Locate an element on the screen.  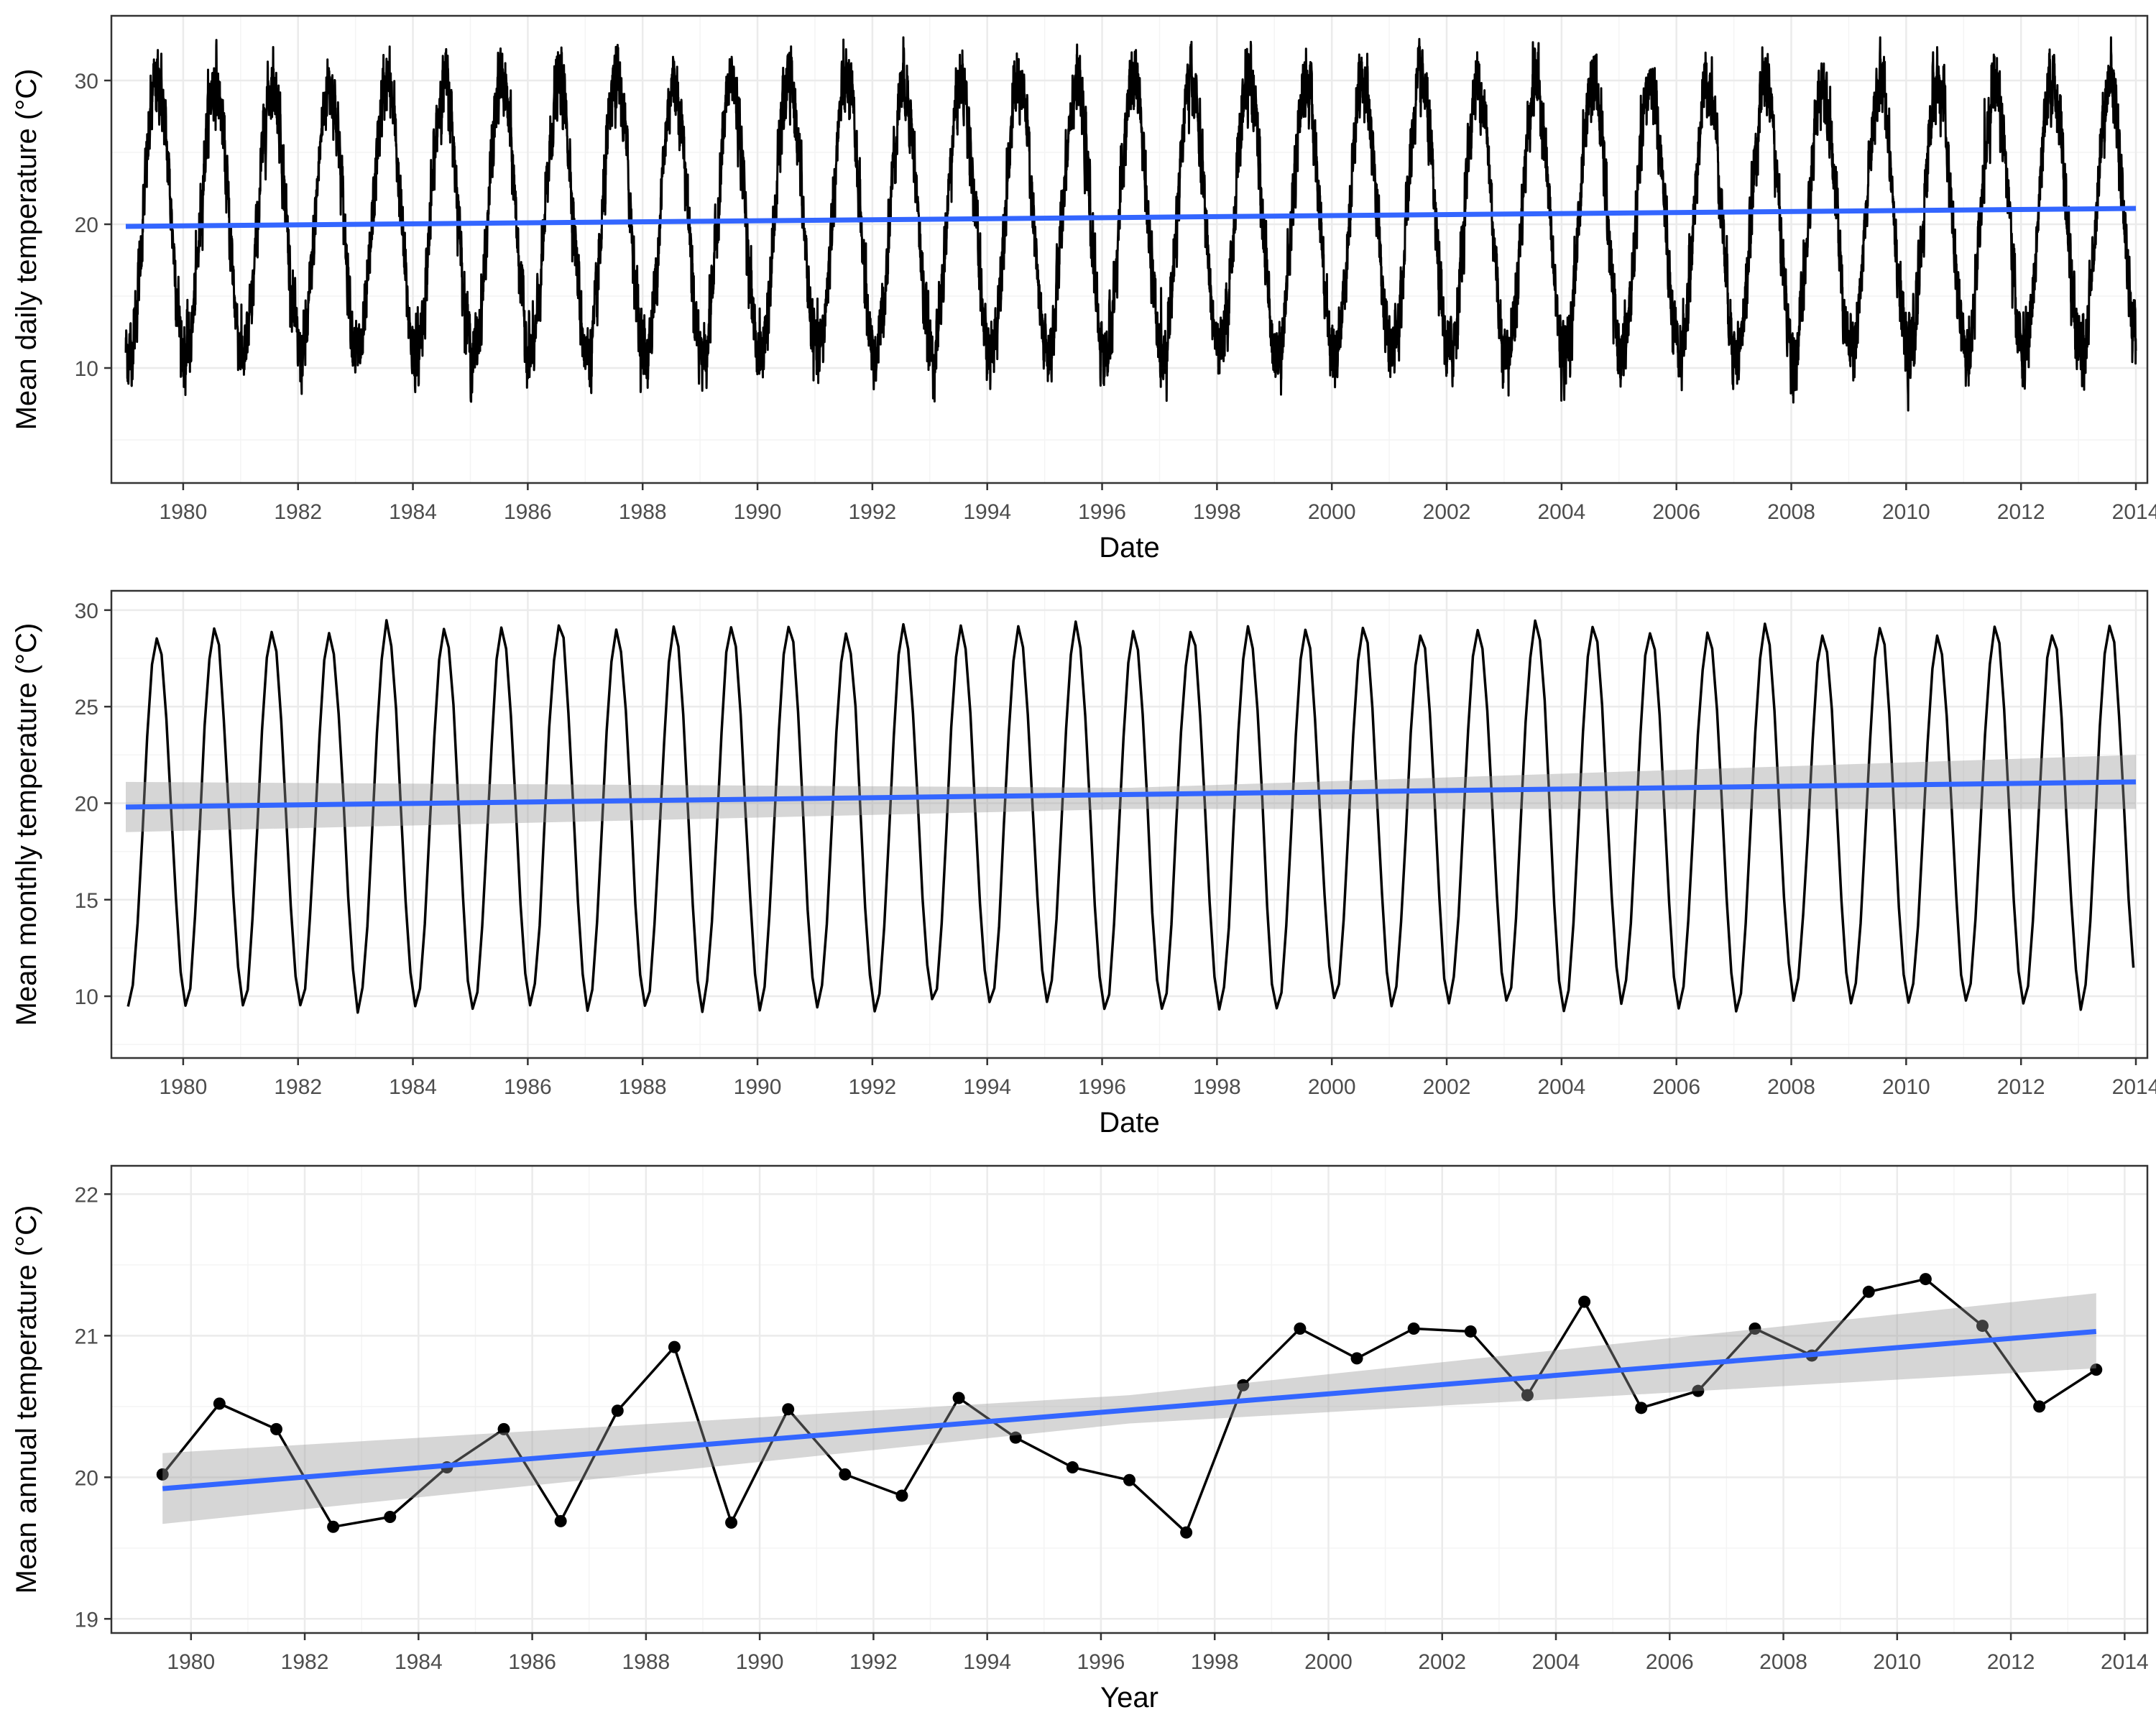
y-tick-label: 10 is located at coordinates (86, 997).